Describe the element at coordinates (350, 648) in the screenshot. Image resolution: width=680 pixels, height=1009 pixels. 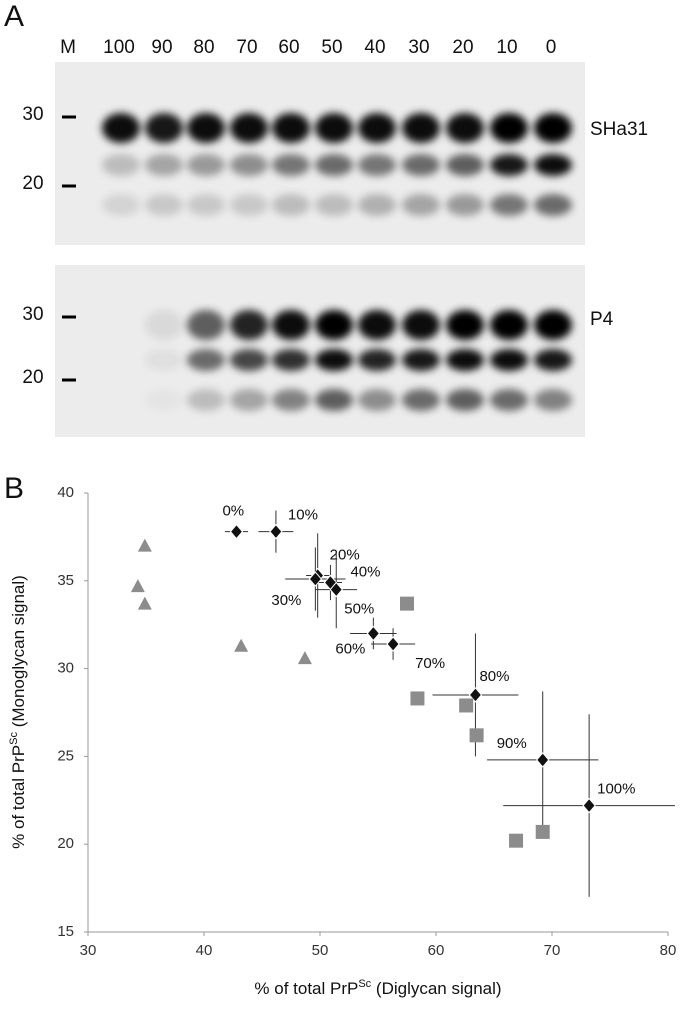
I see `point-label: 60%` at that location.